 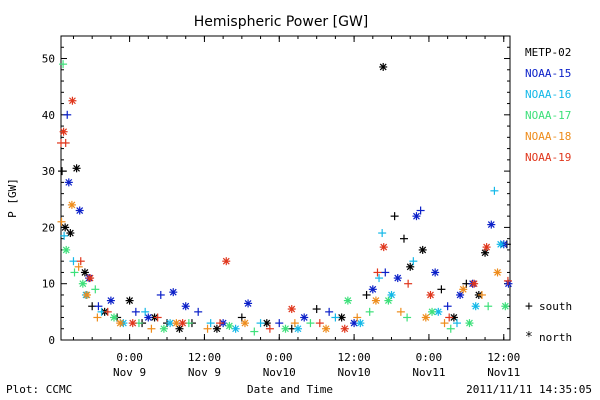 What do you see at coordinates (12, 198) in the screenshot?
I see `y-axis-label: P [GW]` at bounding box center [12, 198].